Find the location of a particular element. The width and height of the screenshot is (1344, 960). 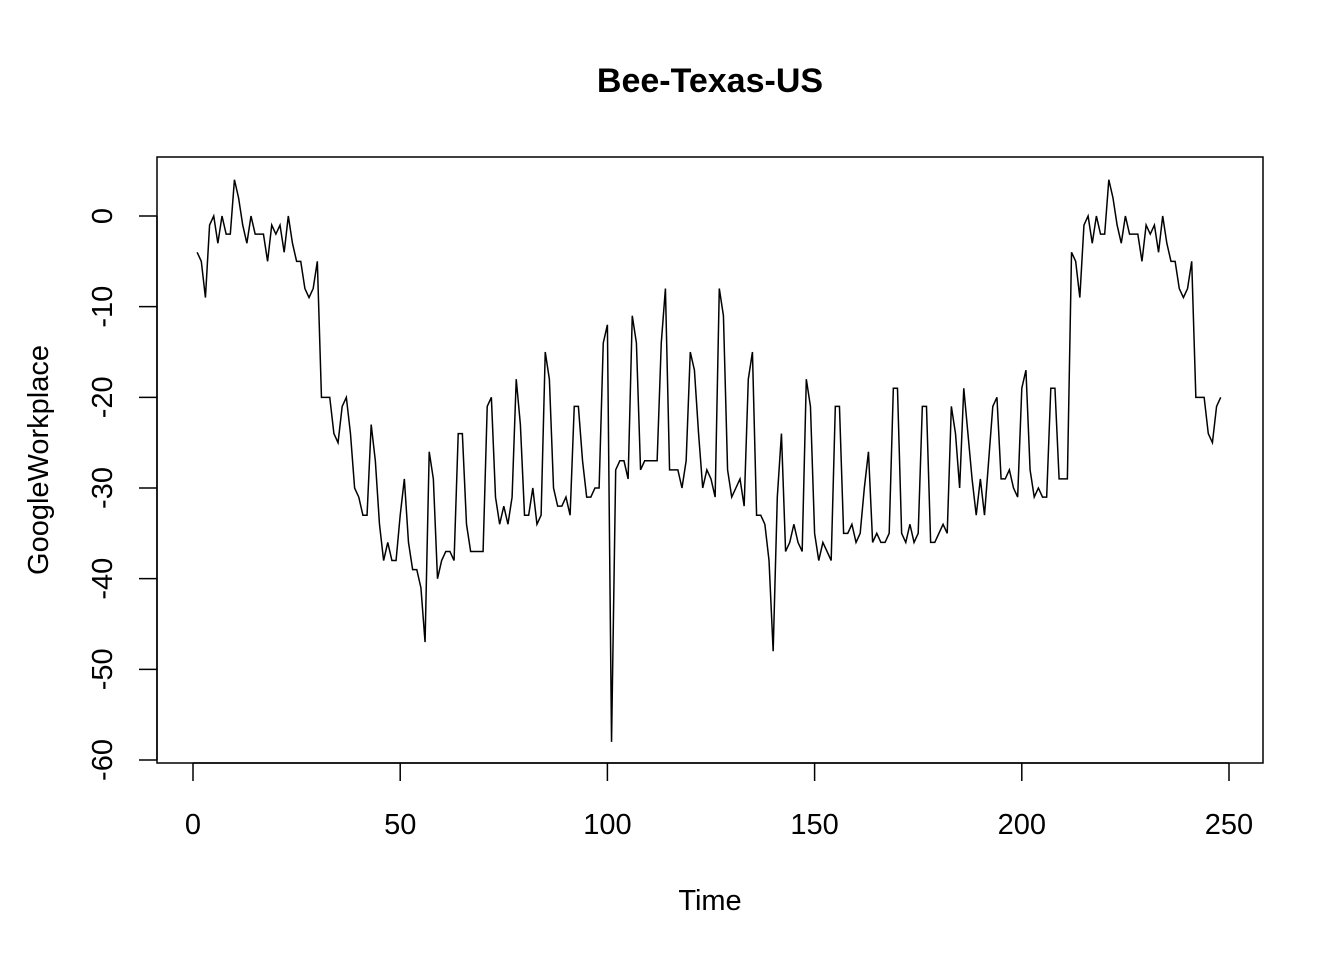

y-axis-label: GoogleWorkplace is located at coordinates (39, 460).